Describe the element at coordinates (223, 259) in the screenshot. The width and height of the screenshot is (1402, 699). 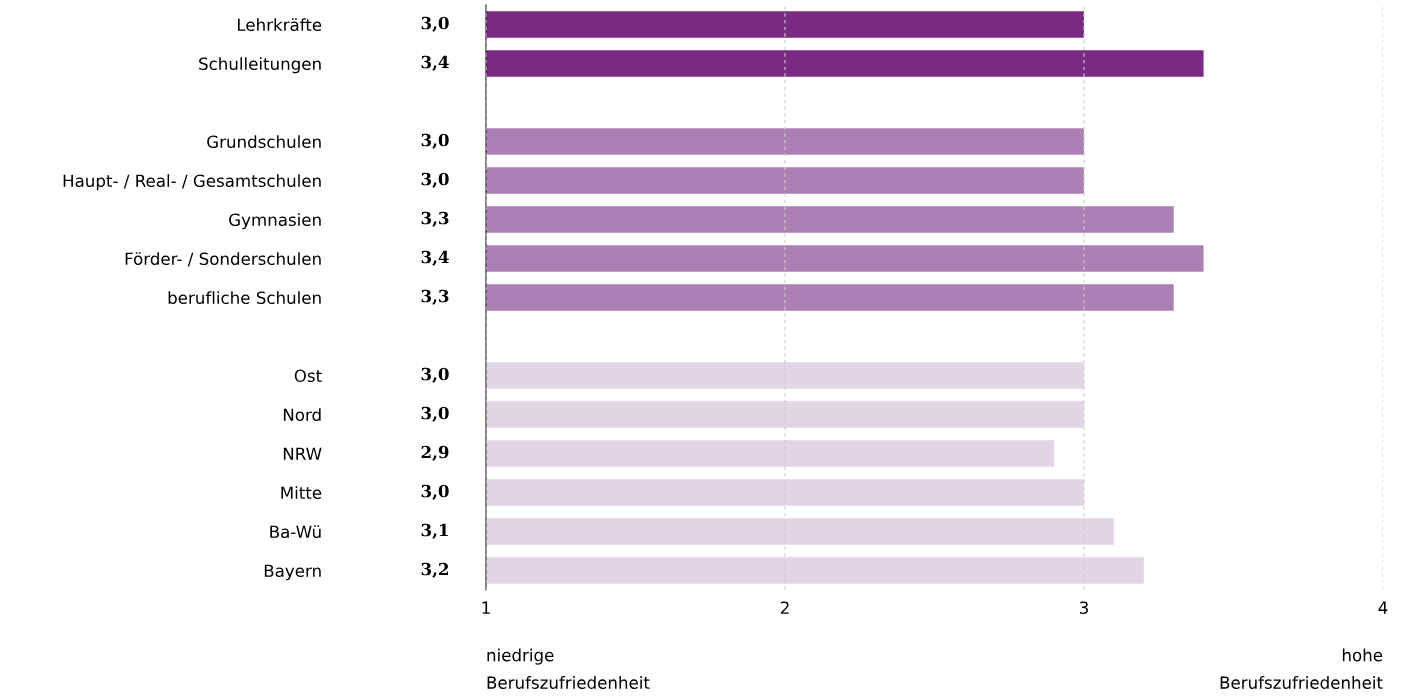
I see `y-tick-label: Förder- / Sonderschulen` at that location.